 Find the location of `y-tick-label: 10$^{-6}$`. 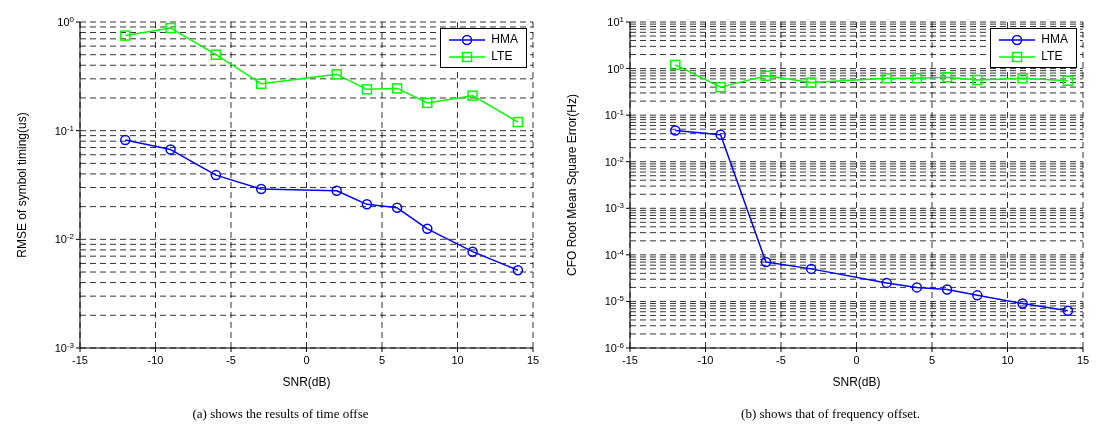

y-tick-label: 10$^{-6}$ is located at coordinates (614, 347).